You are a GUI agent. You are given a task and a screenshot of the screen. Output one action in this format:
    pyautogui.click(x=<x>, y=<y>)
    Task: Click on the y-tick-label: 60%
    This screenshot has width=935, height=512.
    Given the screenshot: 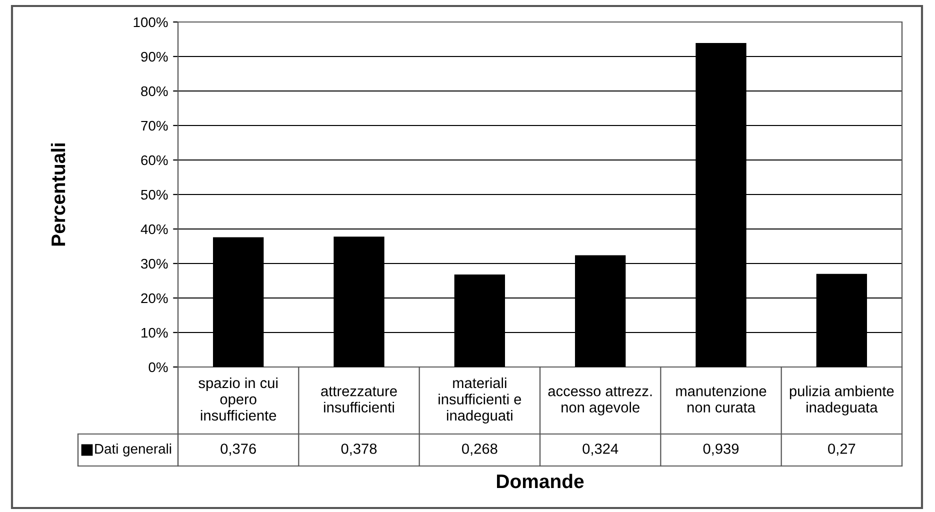 What is the action you would take?
    pyautogui.click(x=154, y=160)
    